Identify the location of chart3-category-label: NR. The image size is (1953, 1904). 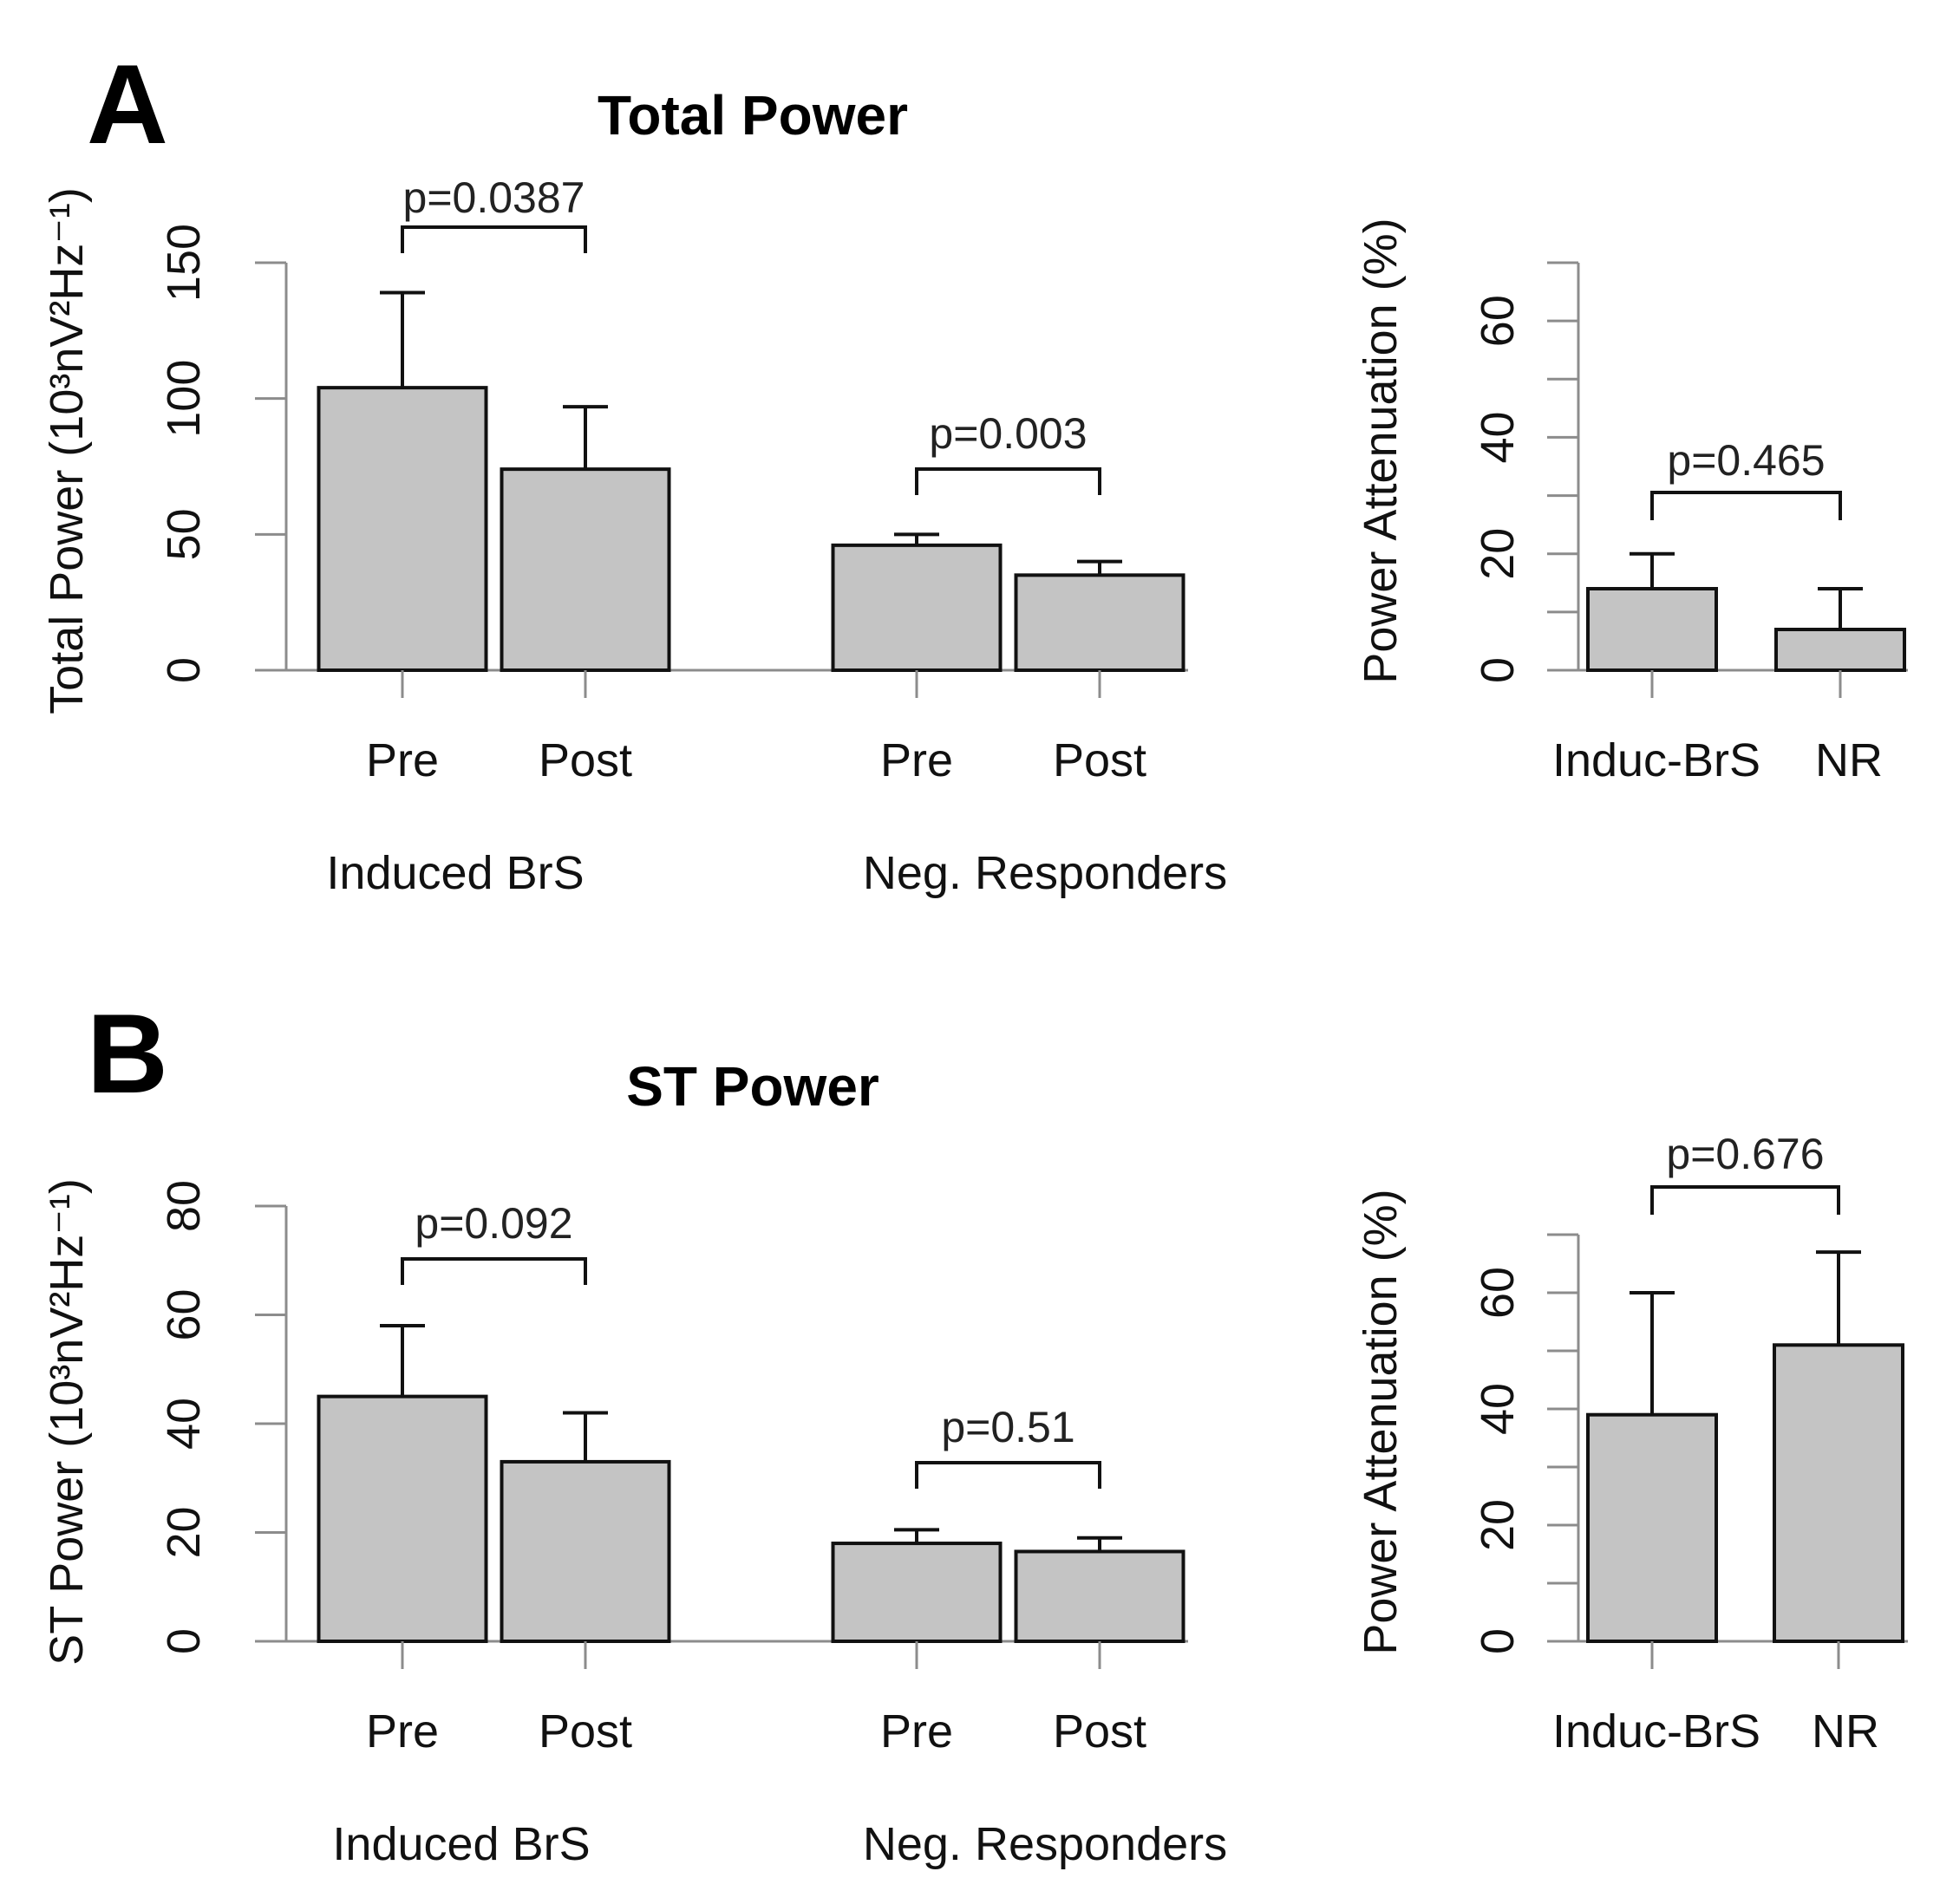
(1845, 1731).